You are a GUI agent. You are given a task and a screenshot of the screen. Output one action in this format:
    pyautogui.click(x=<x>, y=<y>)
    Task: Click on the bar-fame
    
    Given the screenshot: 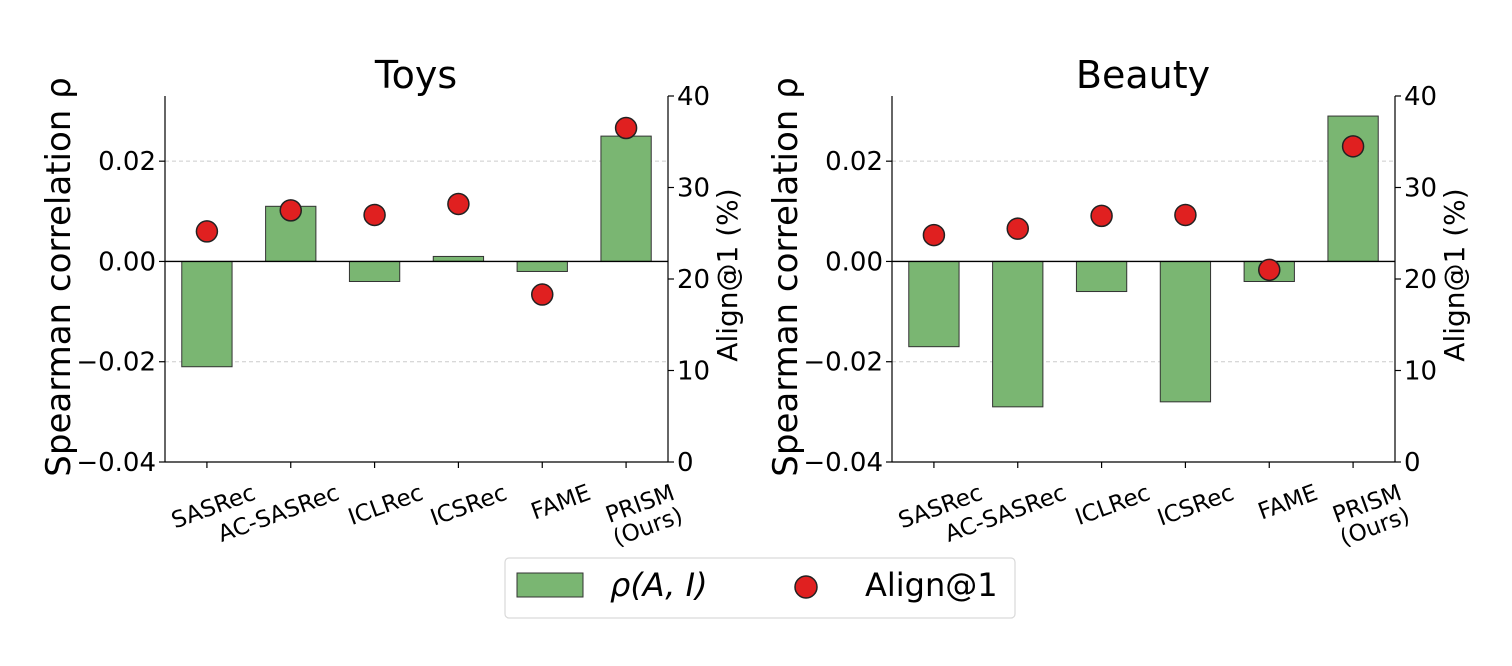 What is the action you would take?
    pyautogui.click(x=542, y=266)
    